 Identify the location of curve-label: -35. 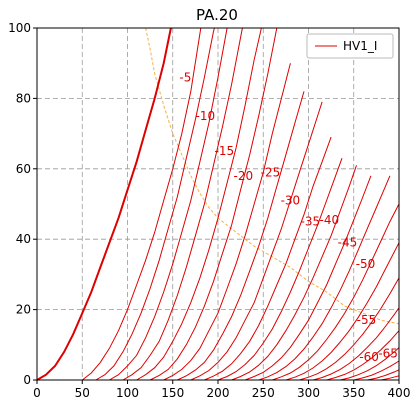
(311, 222).